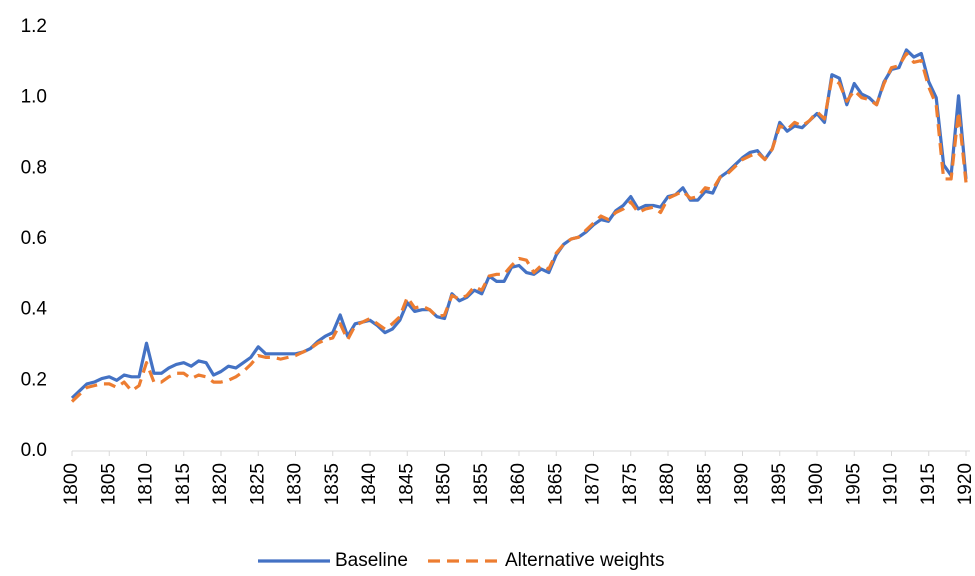  I want to click on x-tick-label: 1825, so click(257, 484).